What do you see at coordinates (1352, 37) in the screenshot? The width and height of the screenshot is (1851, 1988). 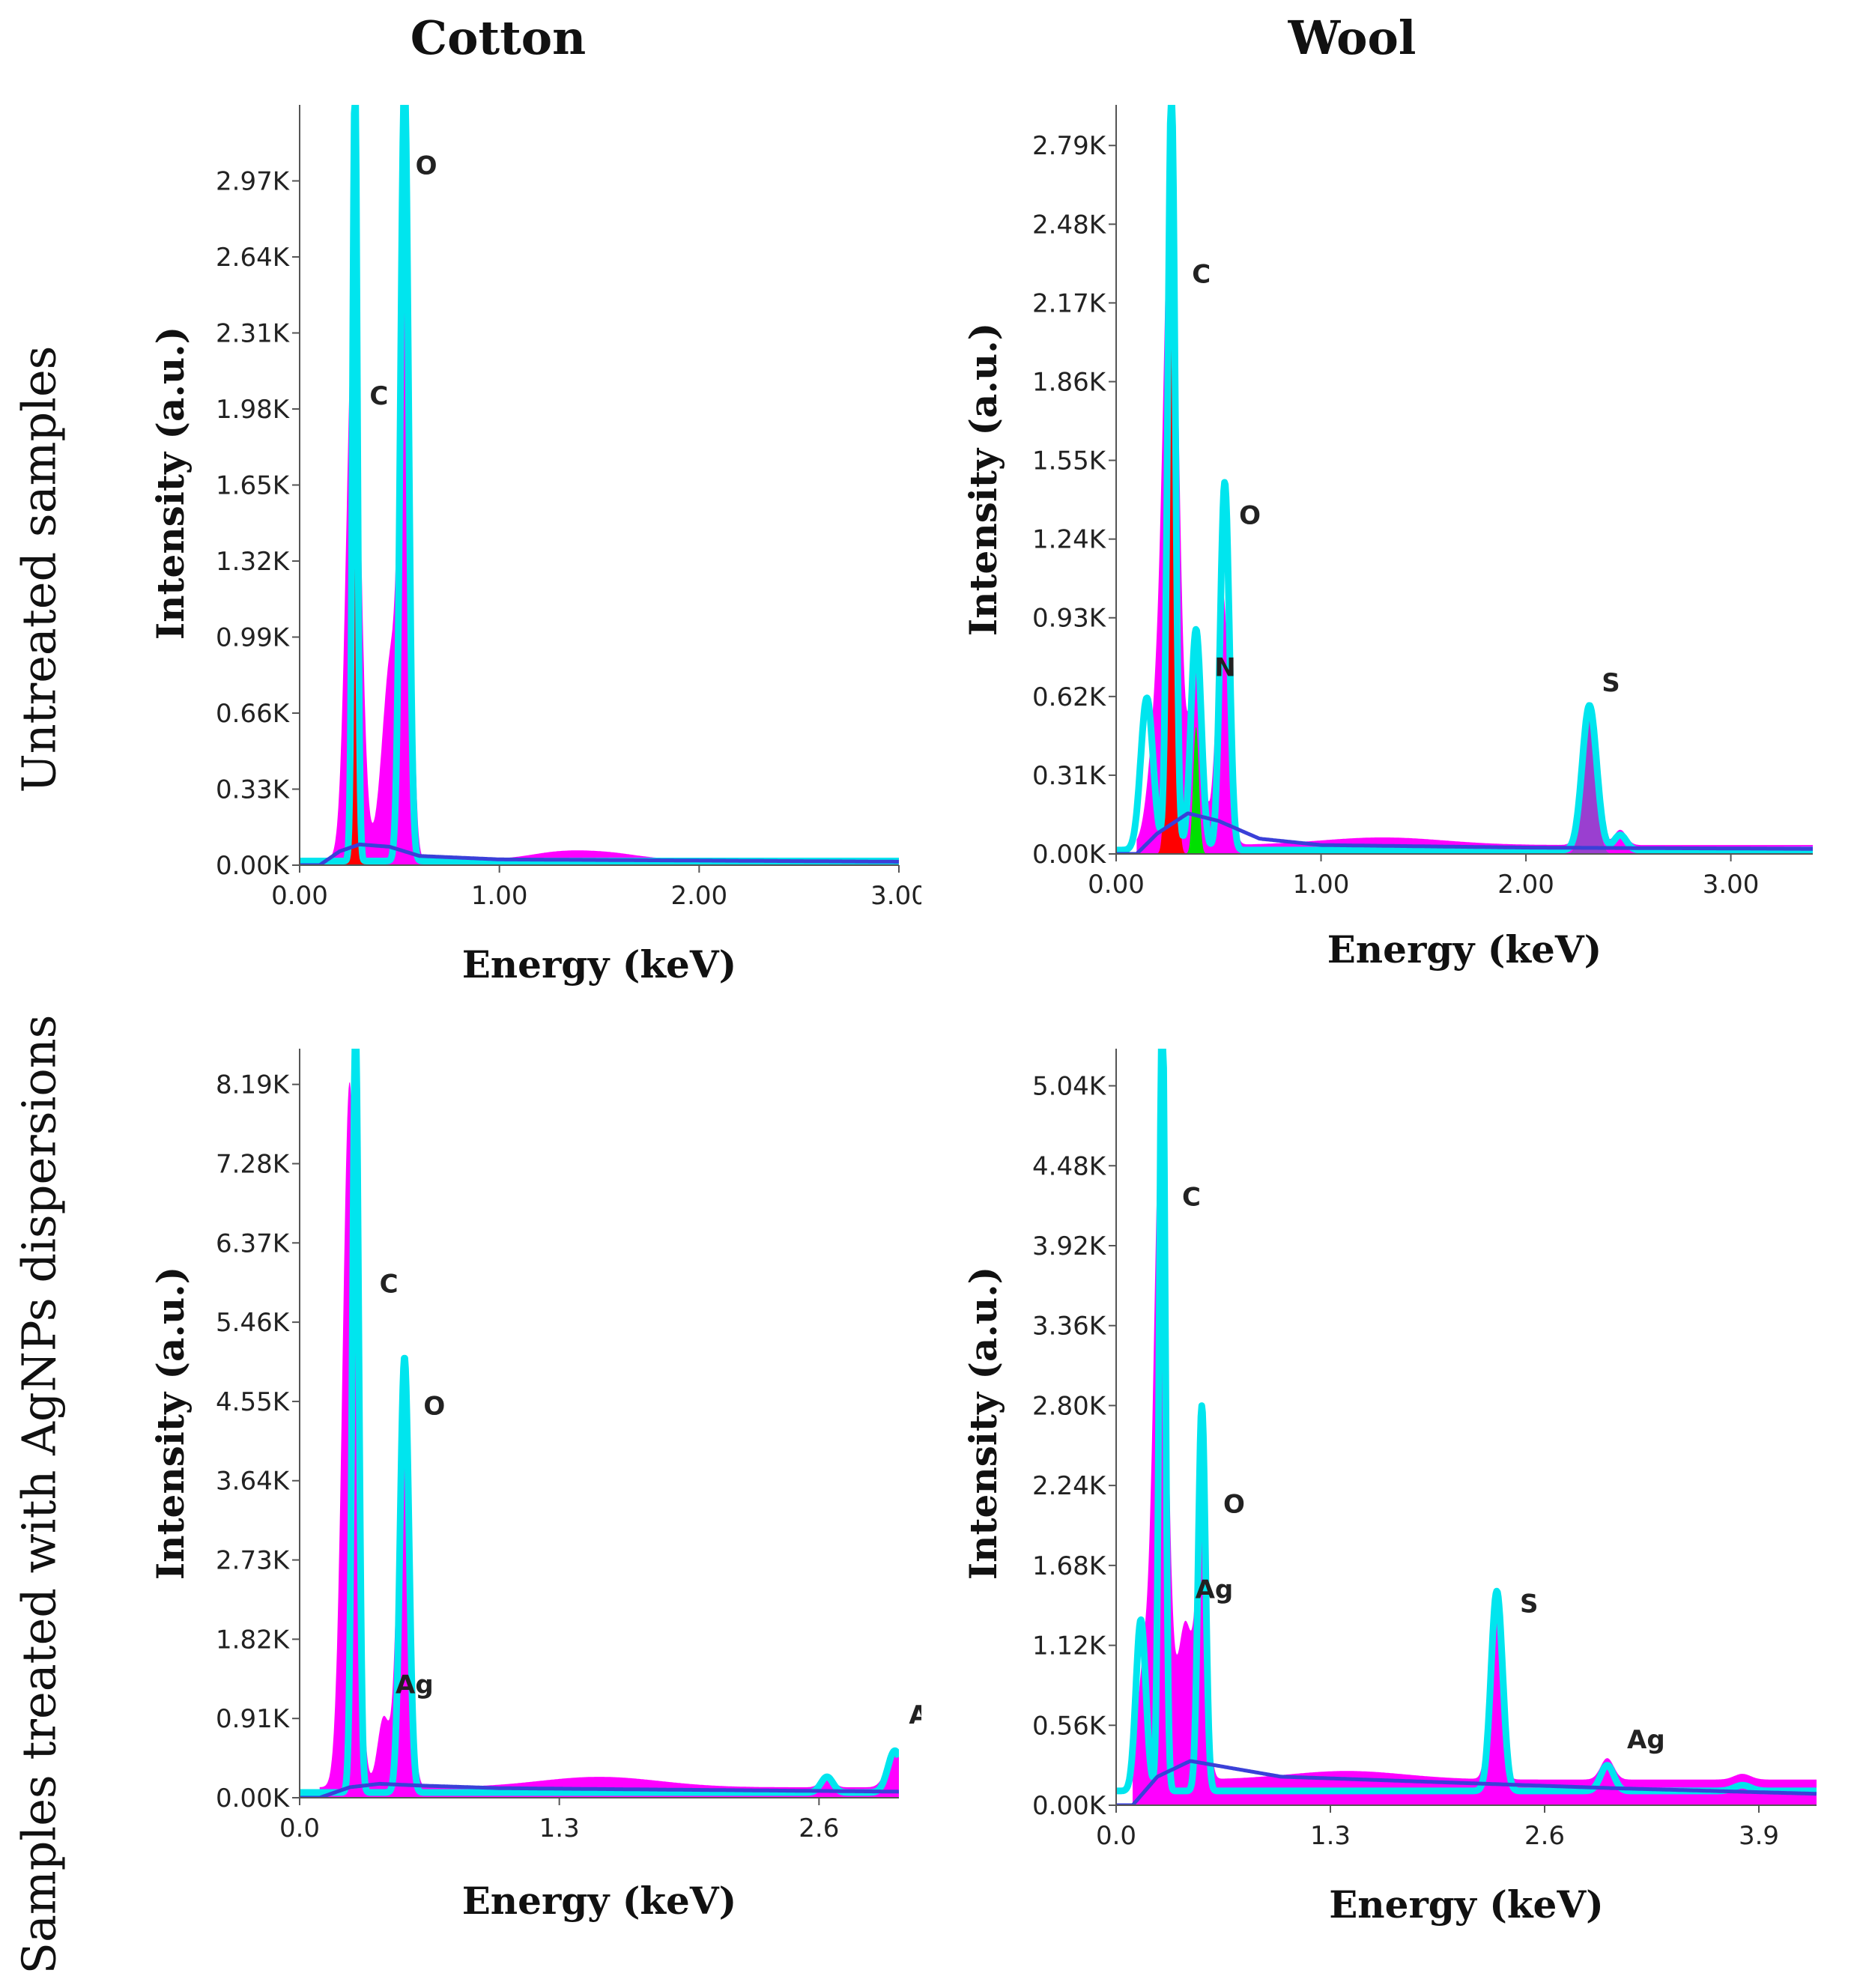 I see `column-title-wool: Wool` at bounding box center [1352, 37].